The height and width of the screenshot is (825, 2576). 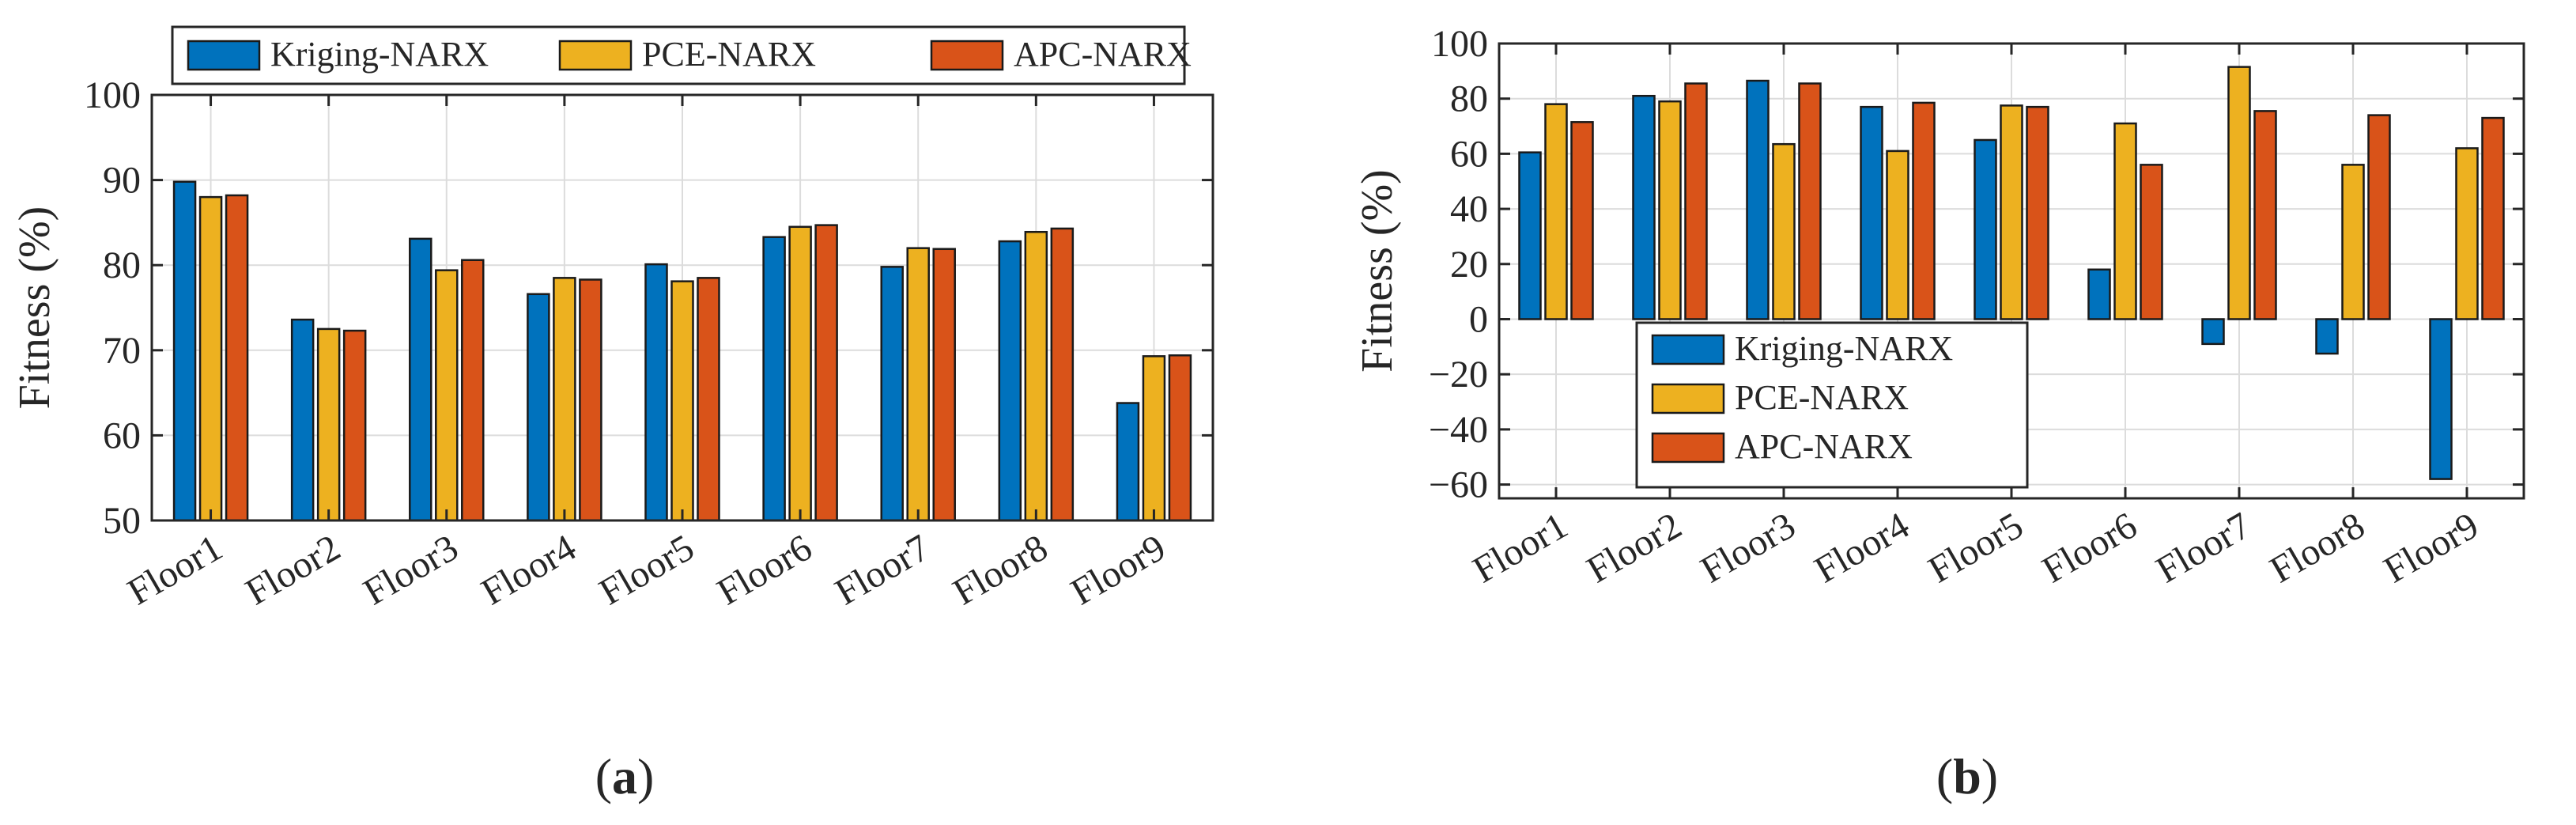 What do you see at coordinates (595, 55) in the screenshot?
I see `legend-swatch-pce-narx` at bounding box center [595, 55].